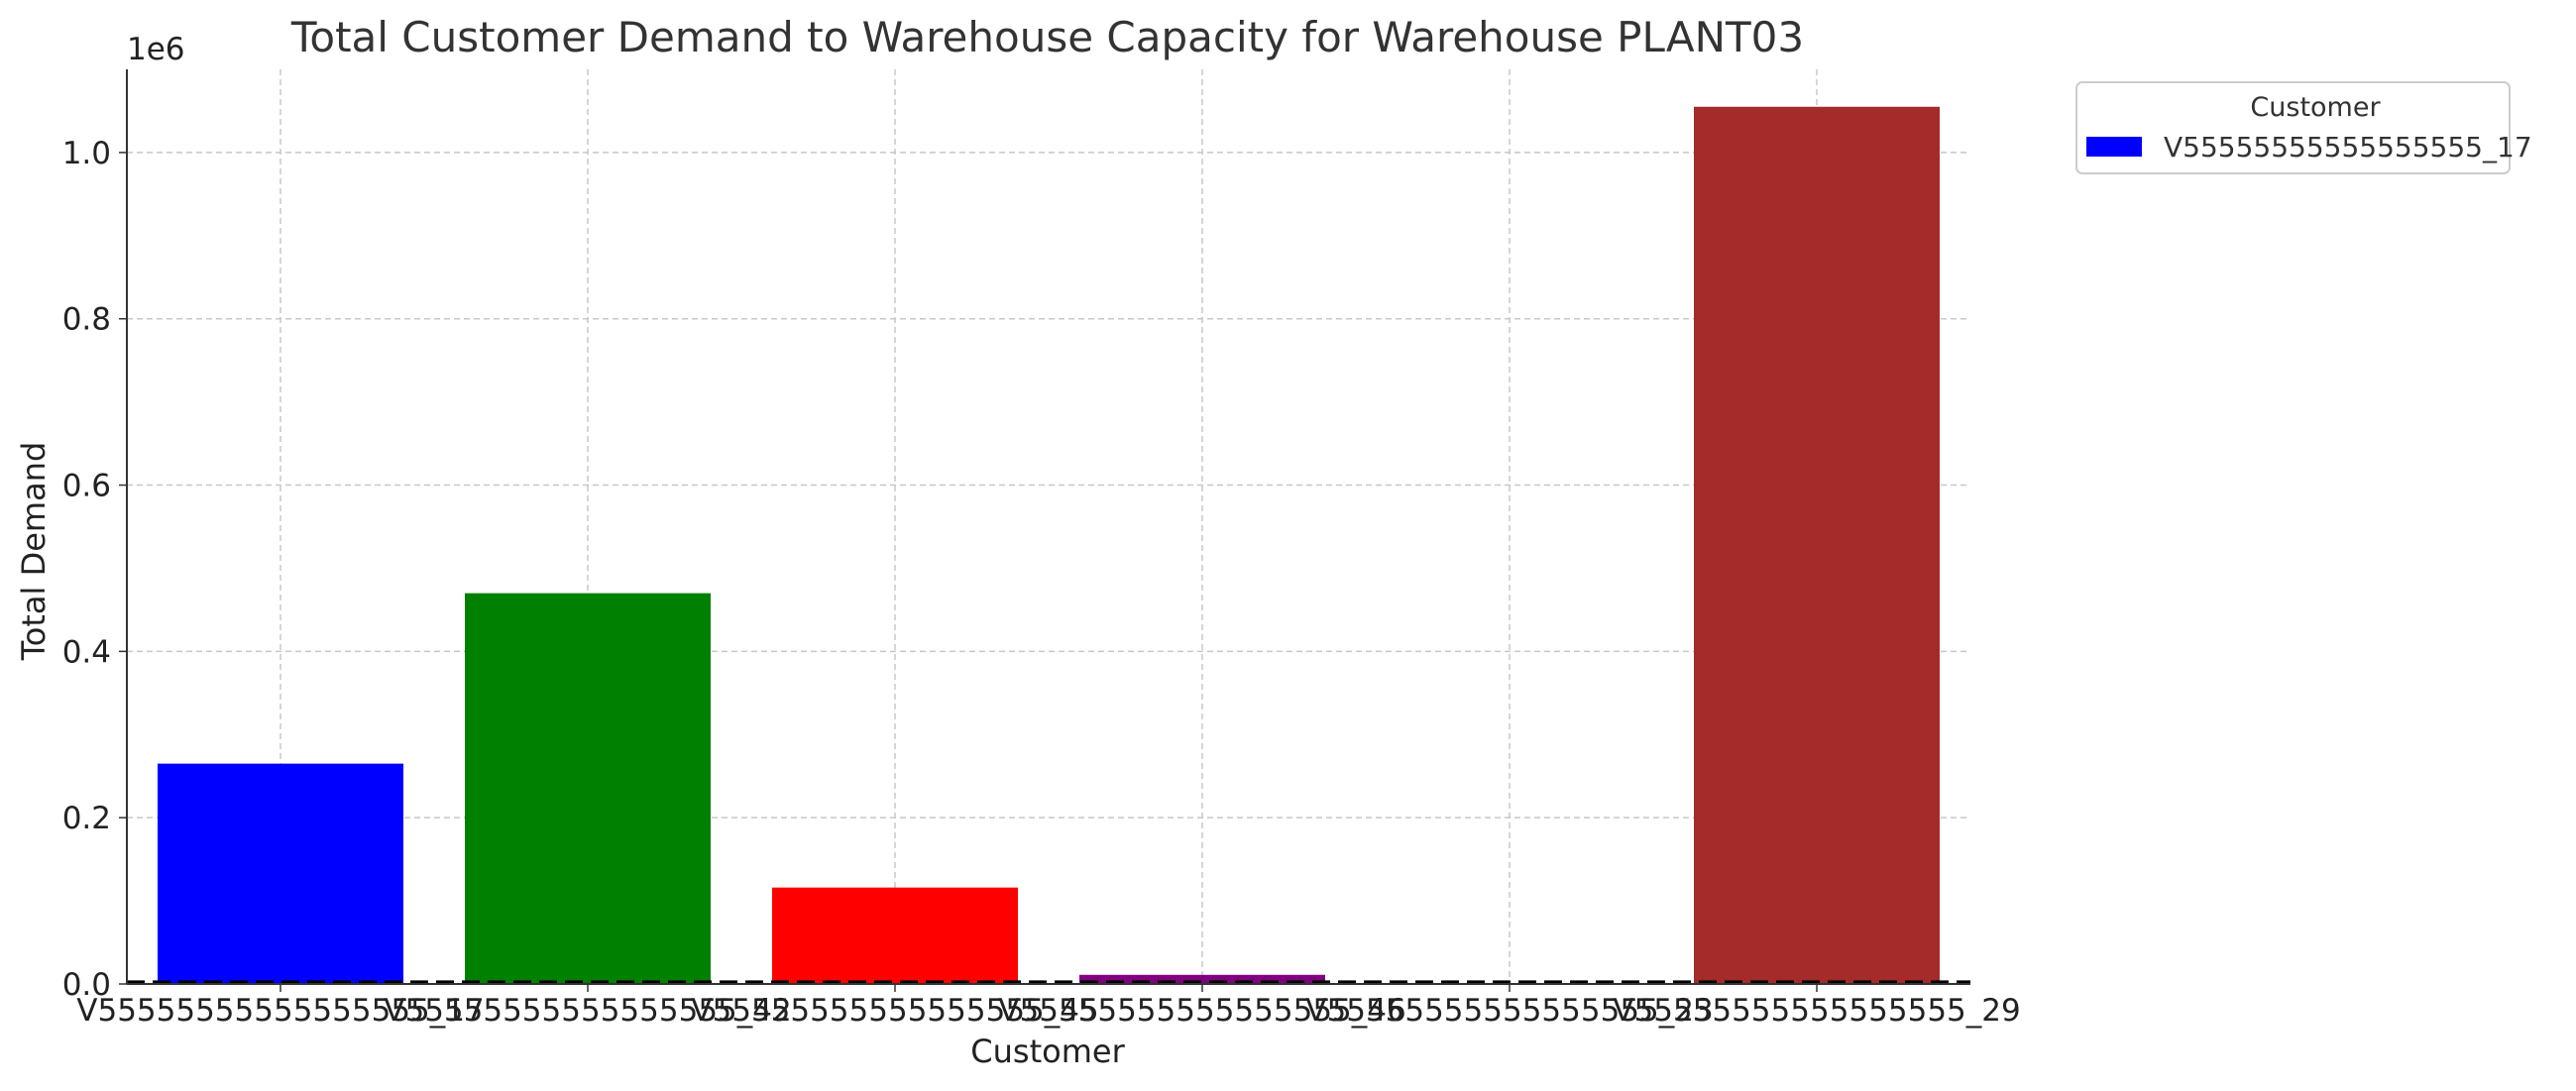 The height and width of the screenshot is (1091, 2576). What do you see at coordinates (1047, 1051) in the screenshot?
I see `x-axis-label: Customer` at bounding box center [1047, 1051].